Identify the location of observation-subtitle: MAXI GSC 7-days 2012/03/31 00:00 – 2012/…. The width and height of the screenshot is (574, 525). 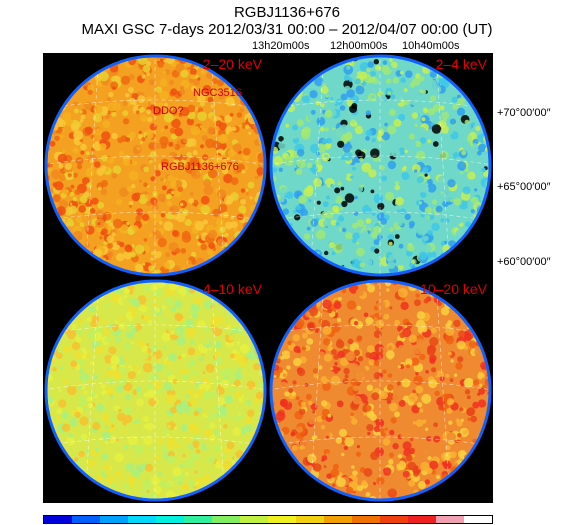
(287, 29).